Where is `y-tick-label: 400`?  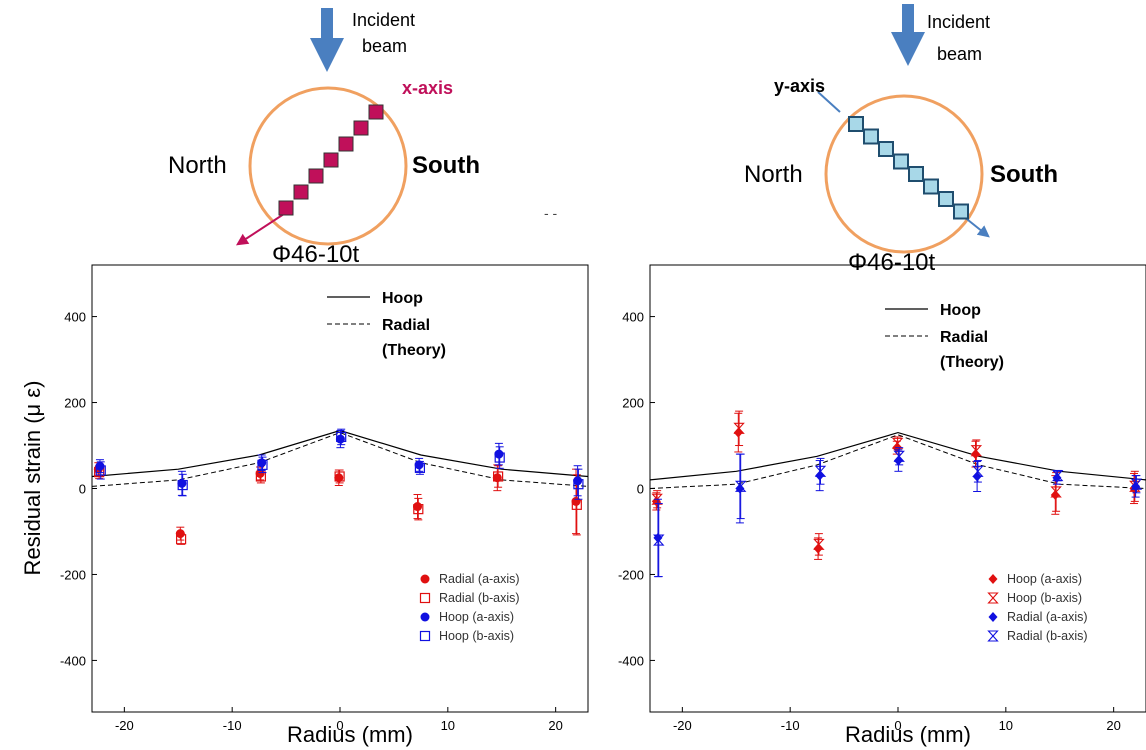 y-tick-label: 400 is located at coordinates (633, 317).